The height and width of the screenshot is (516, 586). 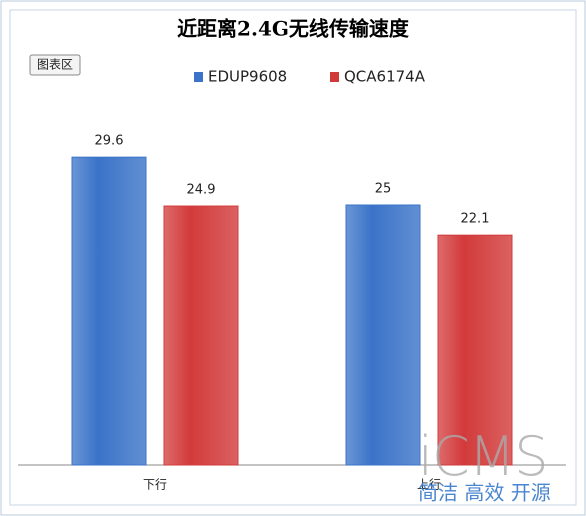 I want to click on tooltip: 图表区, so click(x=55, y=65).